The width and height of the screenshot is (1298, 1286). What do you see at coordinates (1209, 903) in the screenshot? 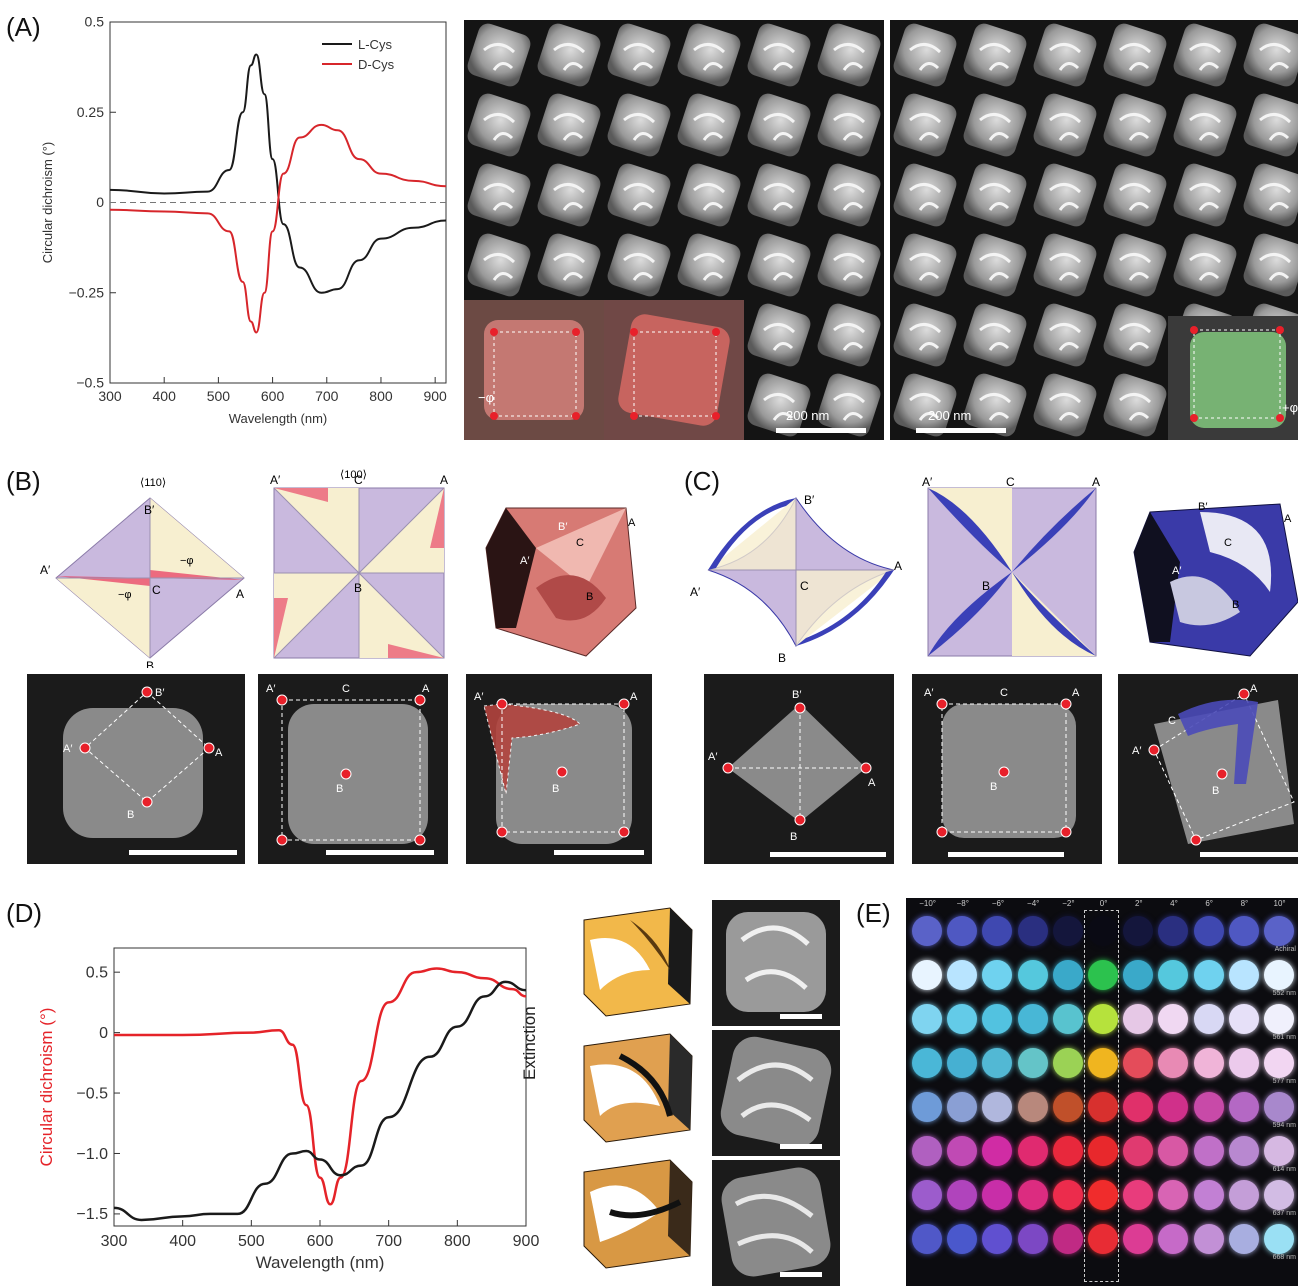
I see `column-header: 6°` at bounding box center [1209, 903].